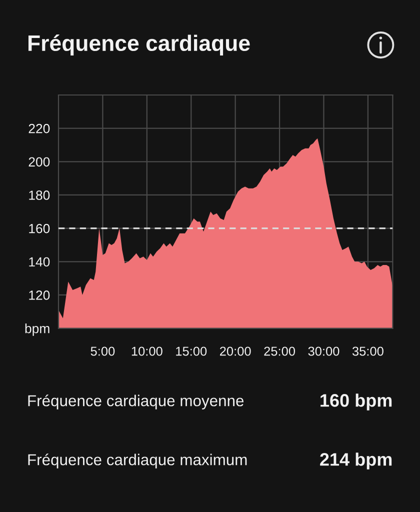 Image resolution: width=420 pixels, height=512 pixels. Describe the element at coordinates (39, 295) in the screenshot. I see `y-tick-label: 120` at that location.